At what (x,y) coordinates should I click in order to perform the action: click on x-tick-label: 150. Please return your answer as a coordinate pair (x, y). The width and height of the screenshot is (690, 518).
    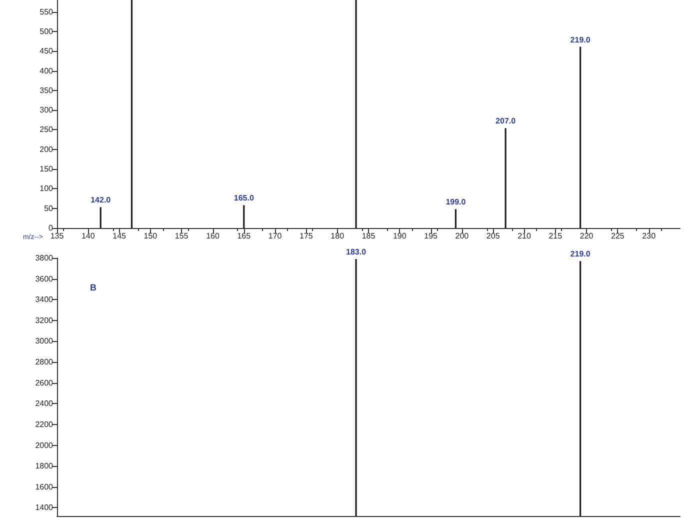
    Looking at the image, I should click on (151, 236).